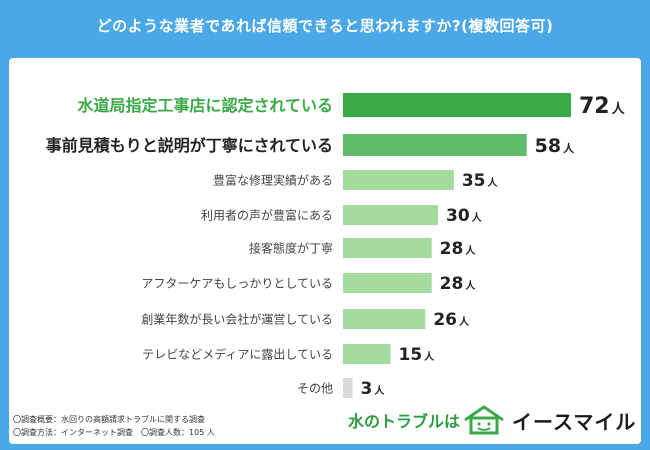 Image resolution: width=650 pixels, height=450 pixels. I want to click on category-label: 創業年数が長い会社が運営している, so click(237, 318).